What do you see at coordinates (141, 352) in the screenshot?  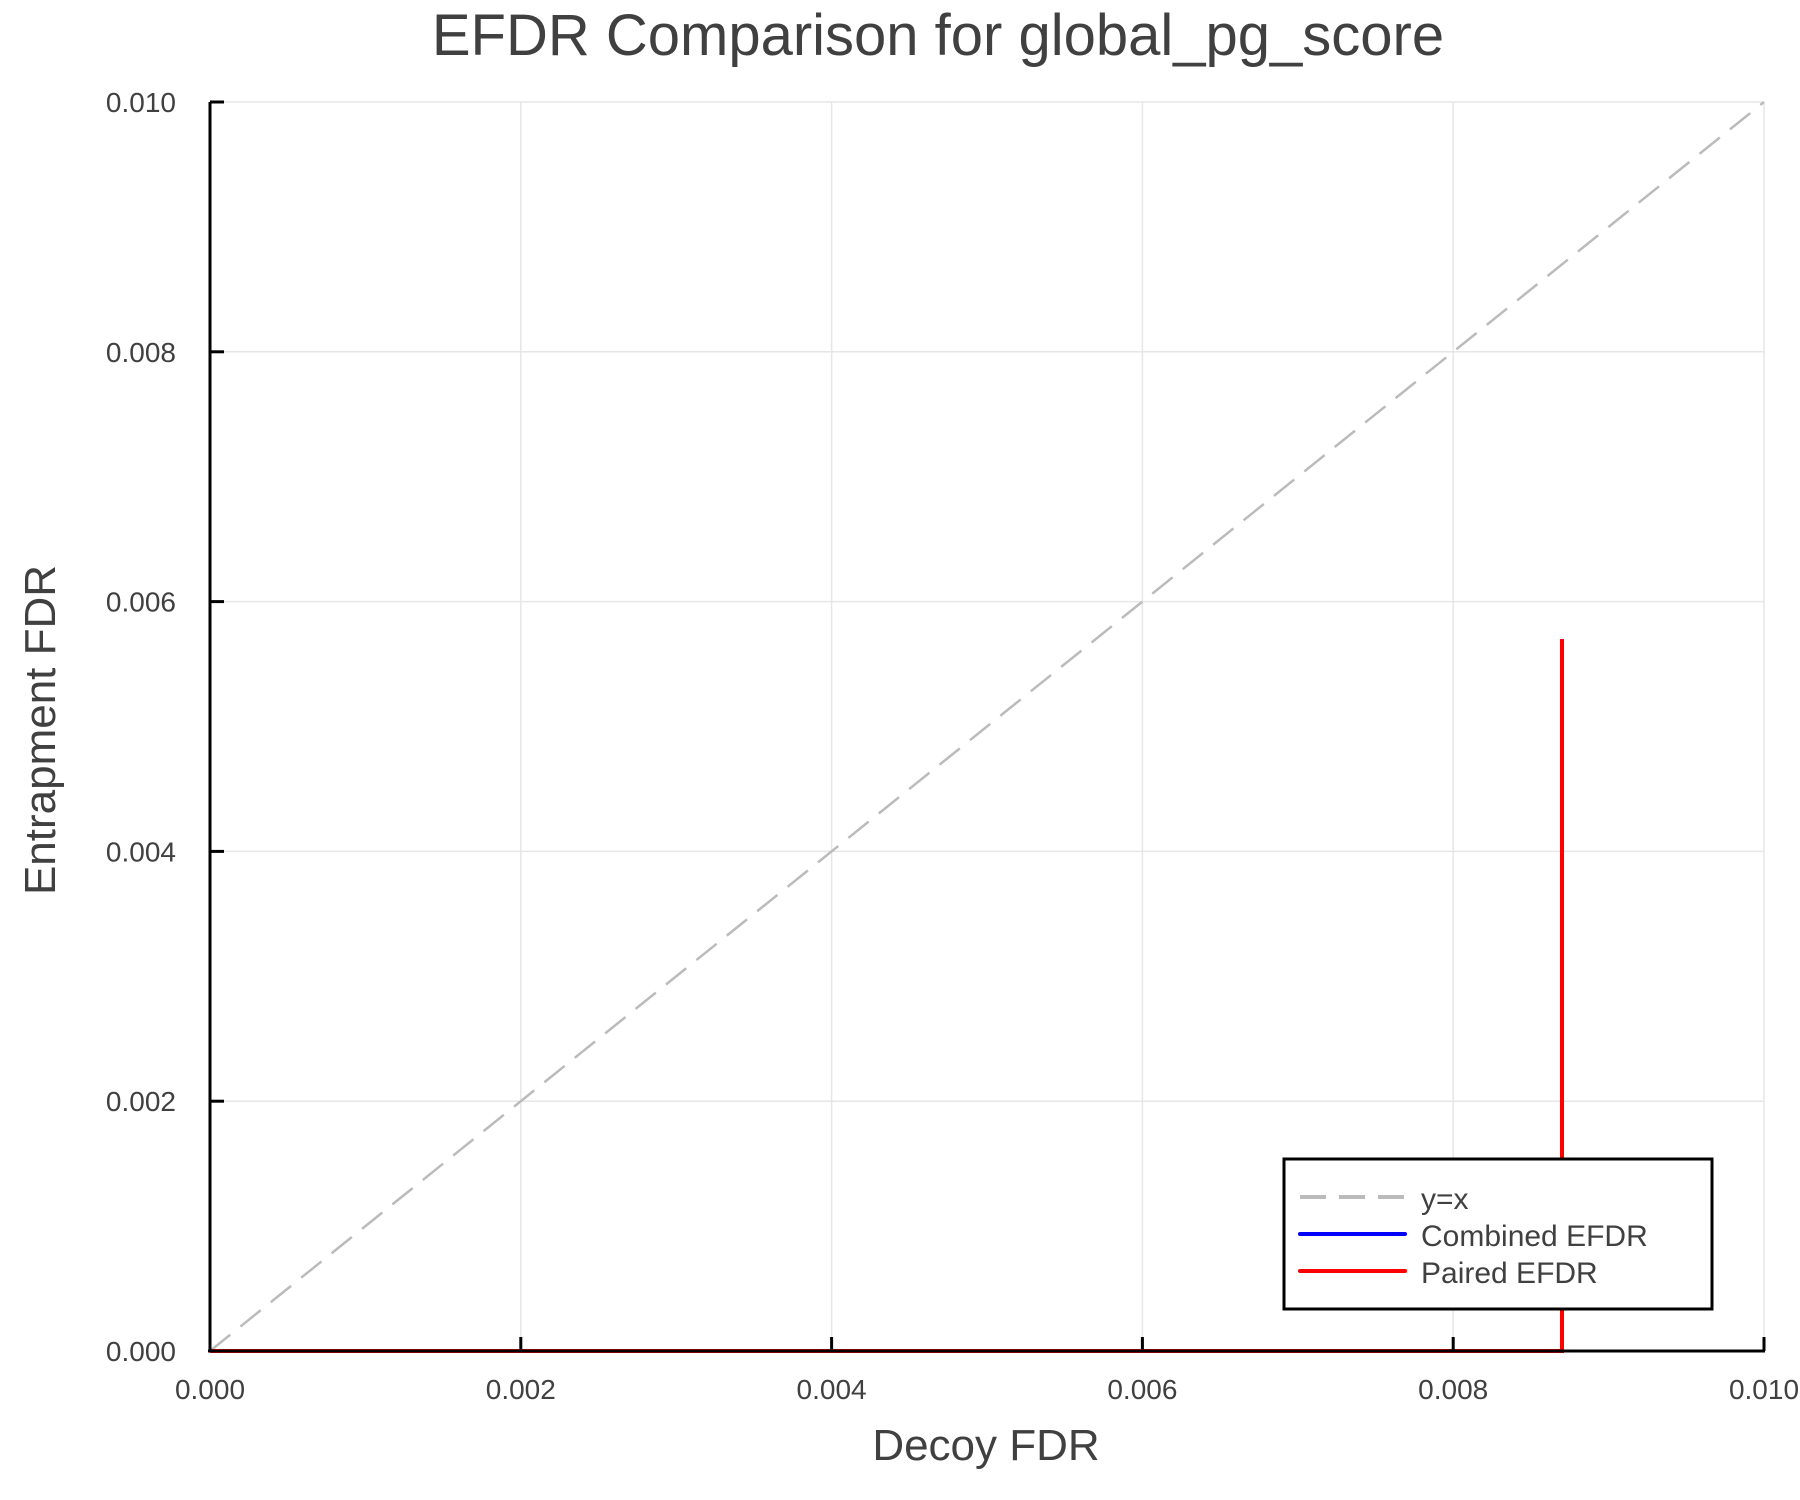 I see `y-tick-label: 0.008` at bounding box center [141, 352].